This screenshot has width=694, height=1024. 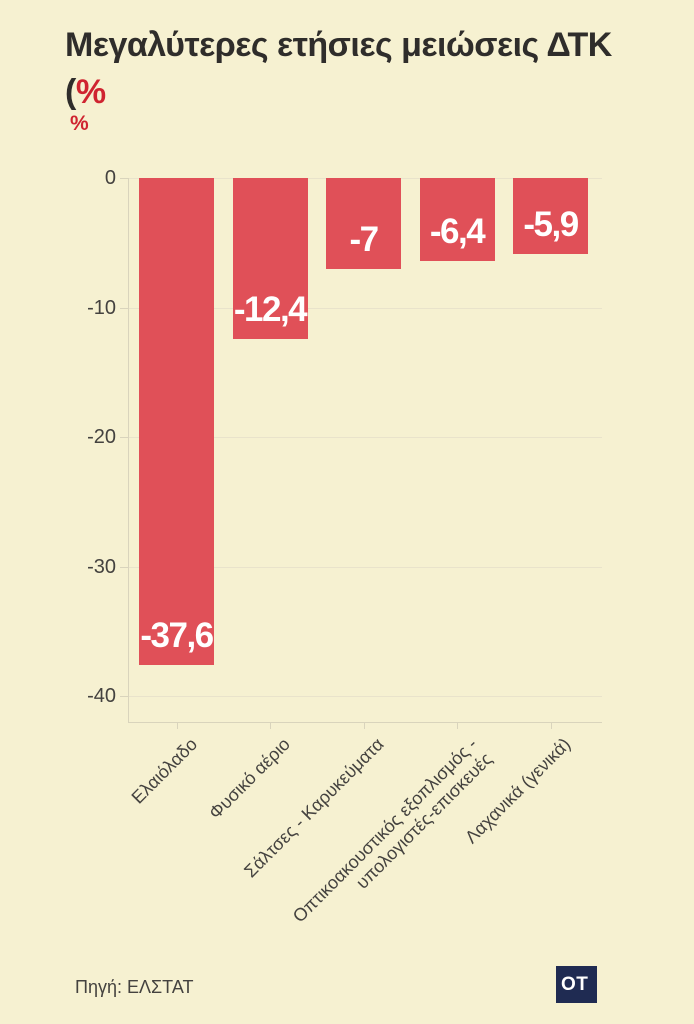 What do you see at coordinates (270, 258) in the screenshot?
I see `bar-2: -12,4` at bounding box center [270, 258].